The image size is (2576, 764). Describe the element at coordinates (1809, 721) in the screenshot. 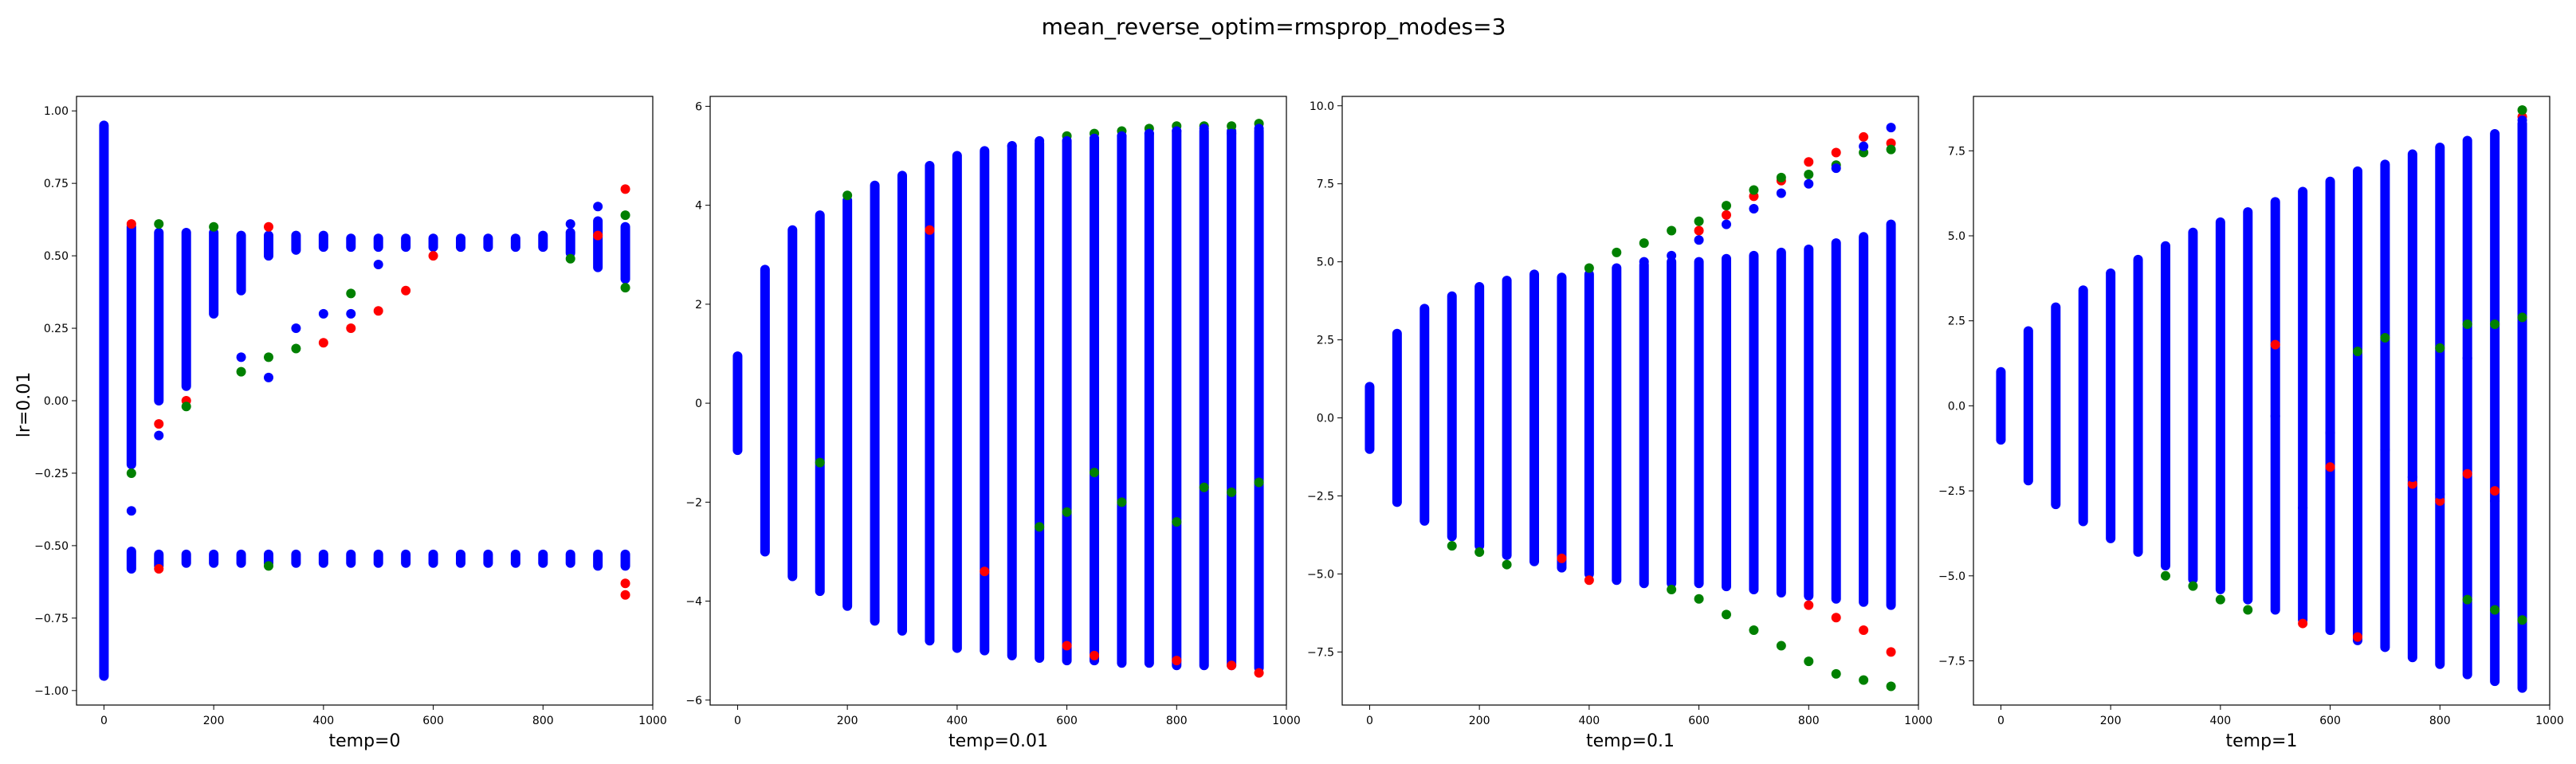

I see `x-tick-label-4: 800` at that location.